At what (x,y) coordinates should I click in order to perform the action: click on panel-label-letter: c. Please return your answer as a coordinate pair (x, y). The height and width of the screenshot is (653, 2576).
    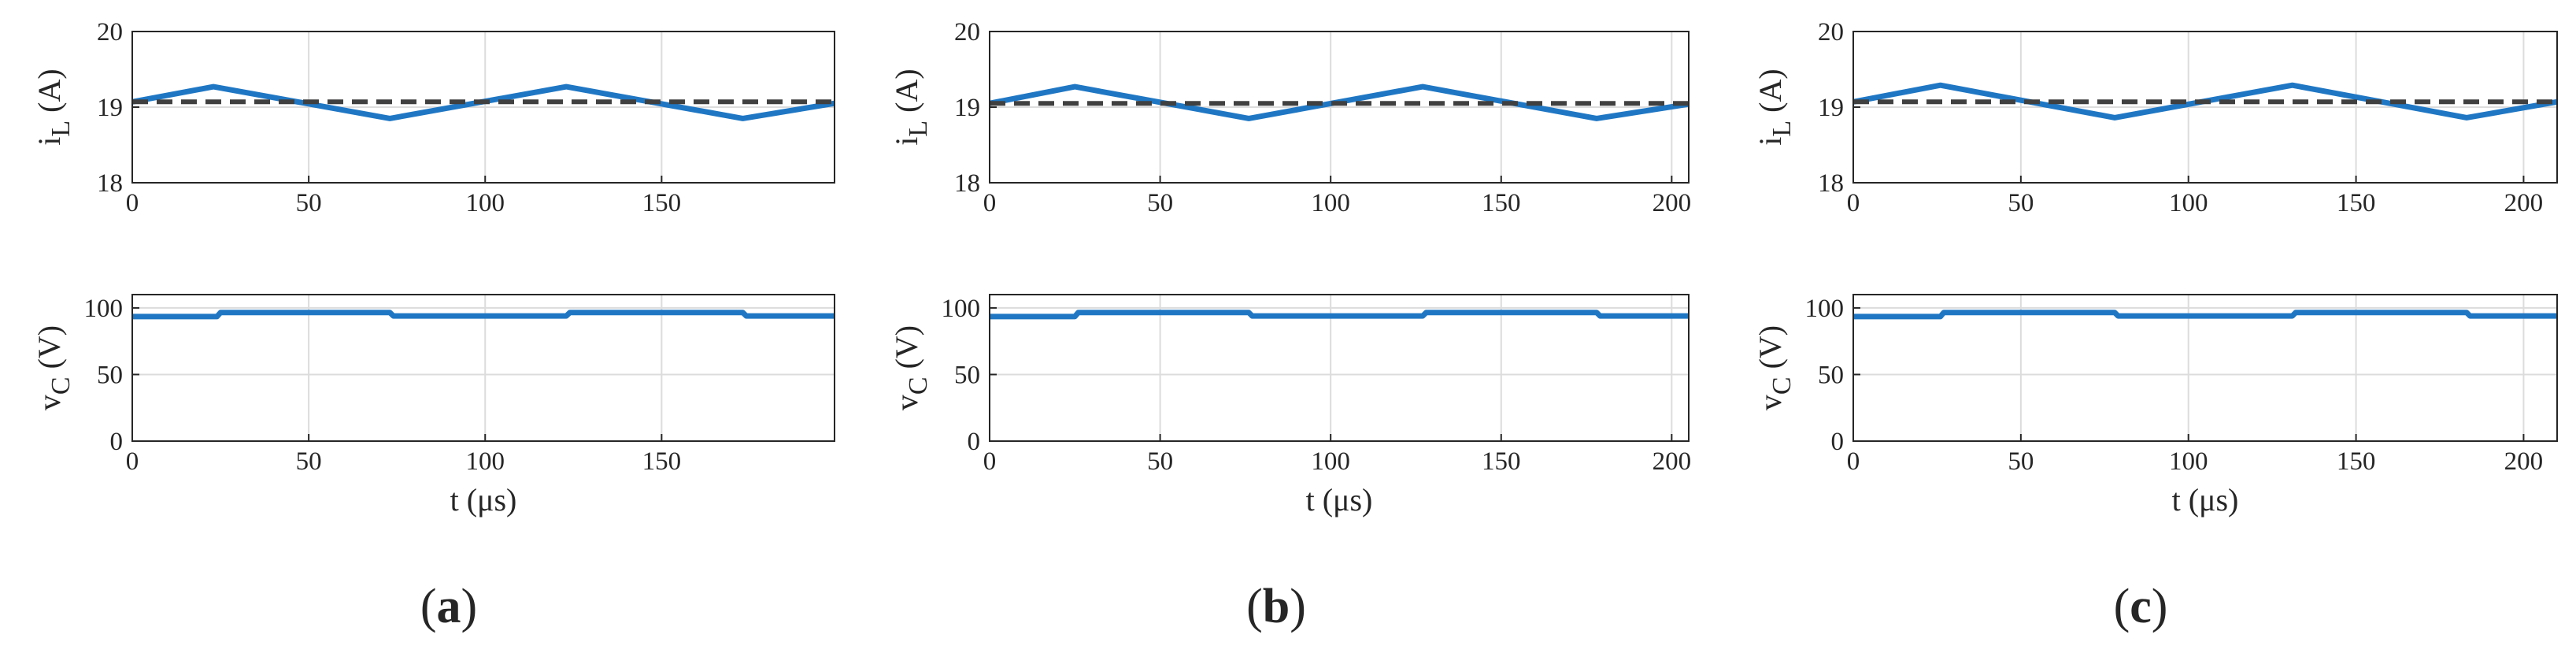
    Looking at the image, I should click on (2141, 606).